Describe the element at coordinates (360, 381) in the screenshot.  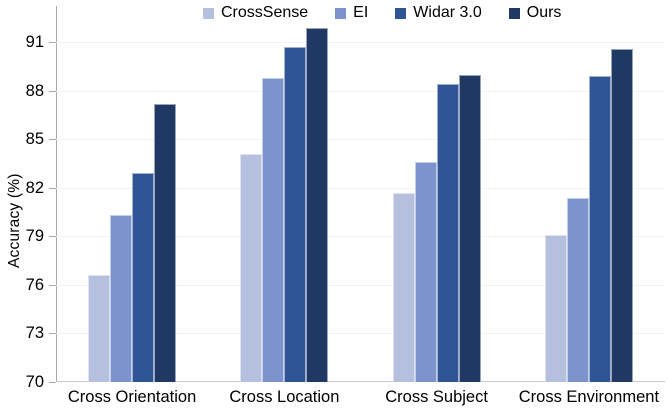
I see `x-axis-line` at that location.